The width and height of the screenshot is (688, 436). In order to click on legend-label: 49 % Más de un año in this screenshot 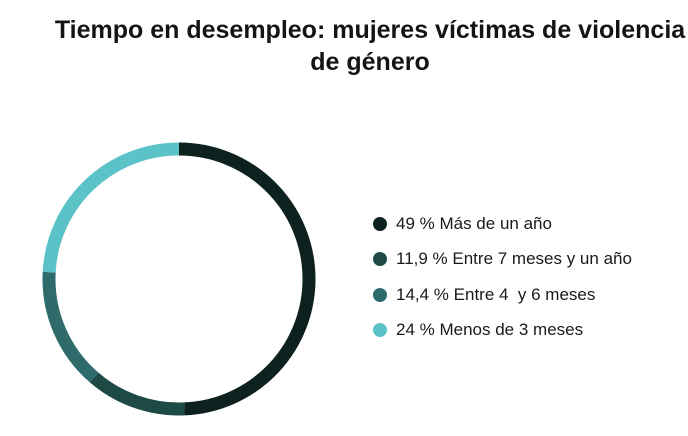, I will do `click(474, 223)`.